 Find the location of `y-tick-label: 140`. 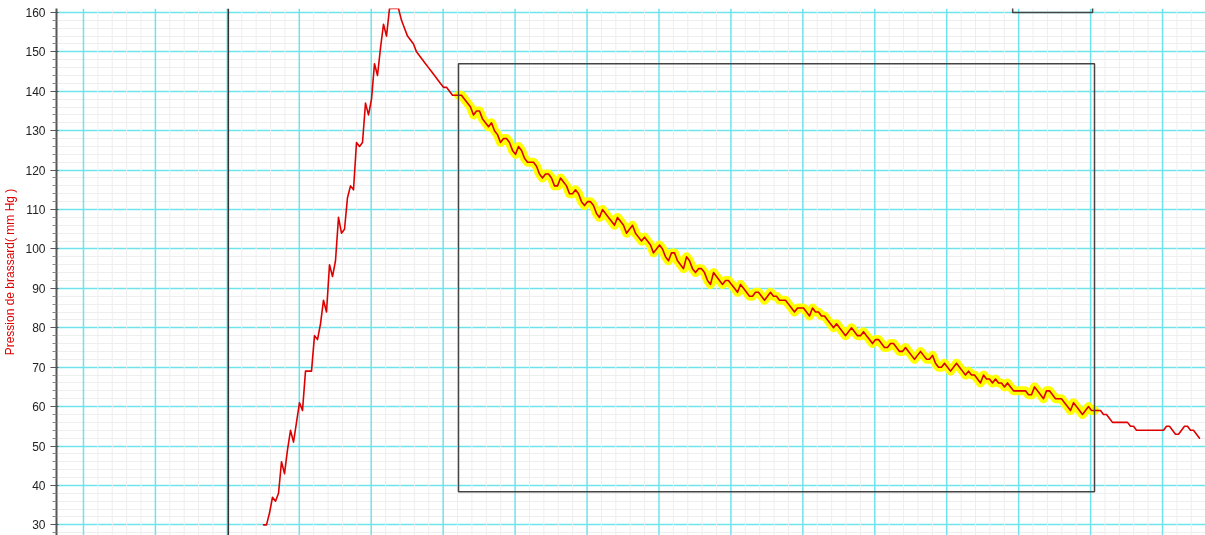

y-tick-label: 140 is located at coordinates (35, 91).